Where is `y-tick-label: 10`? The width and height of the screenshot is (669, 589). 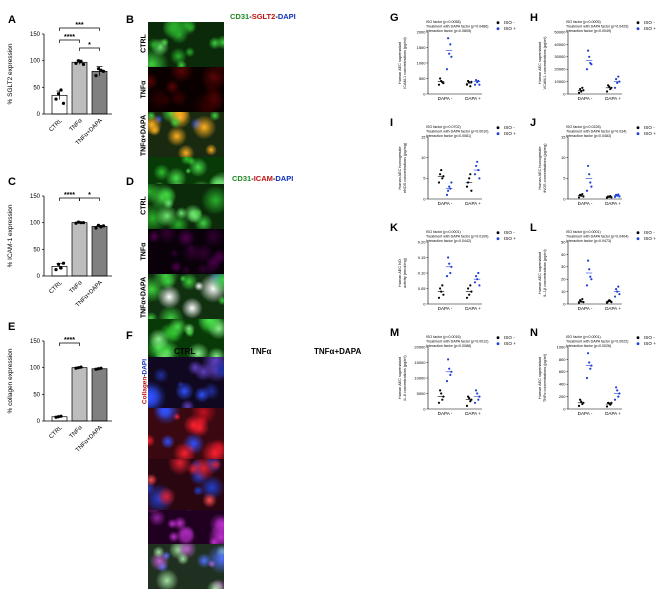
y-tick-label: 10 is located at coordinates (563, 291).